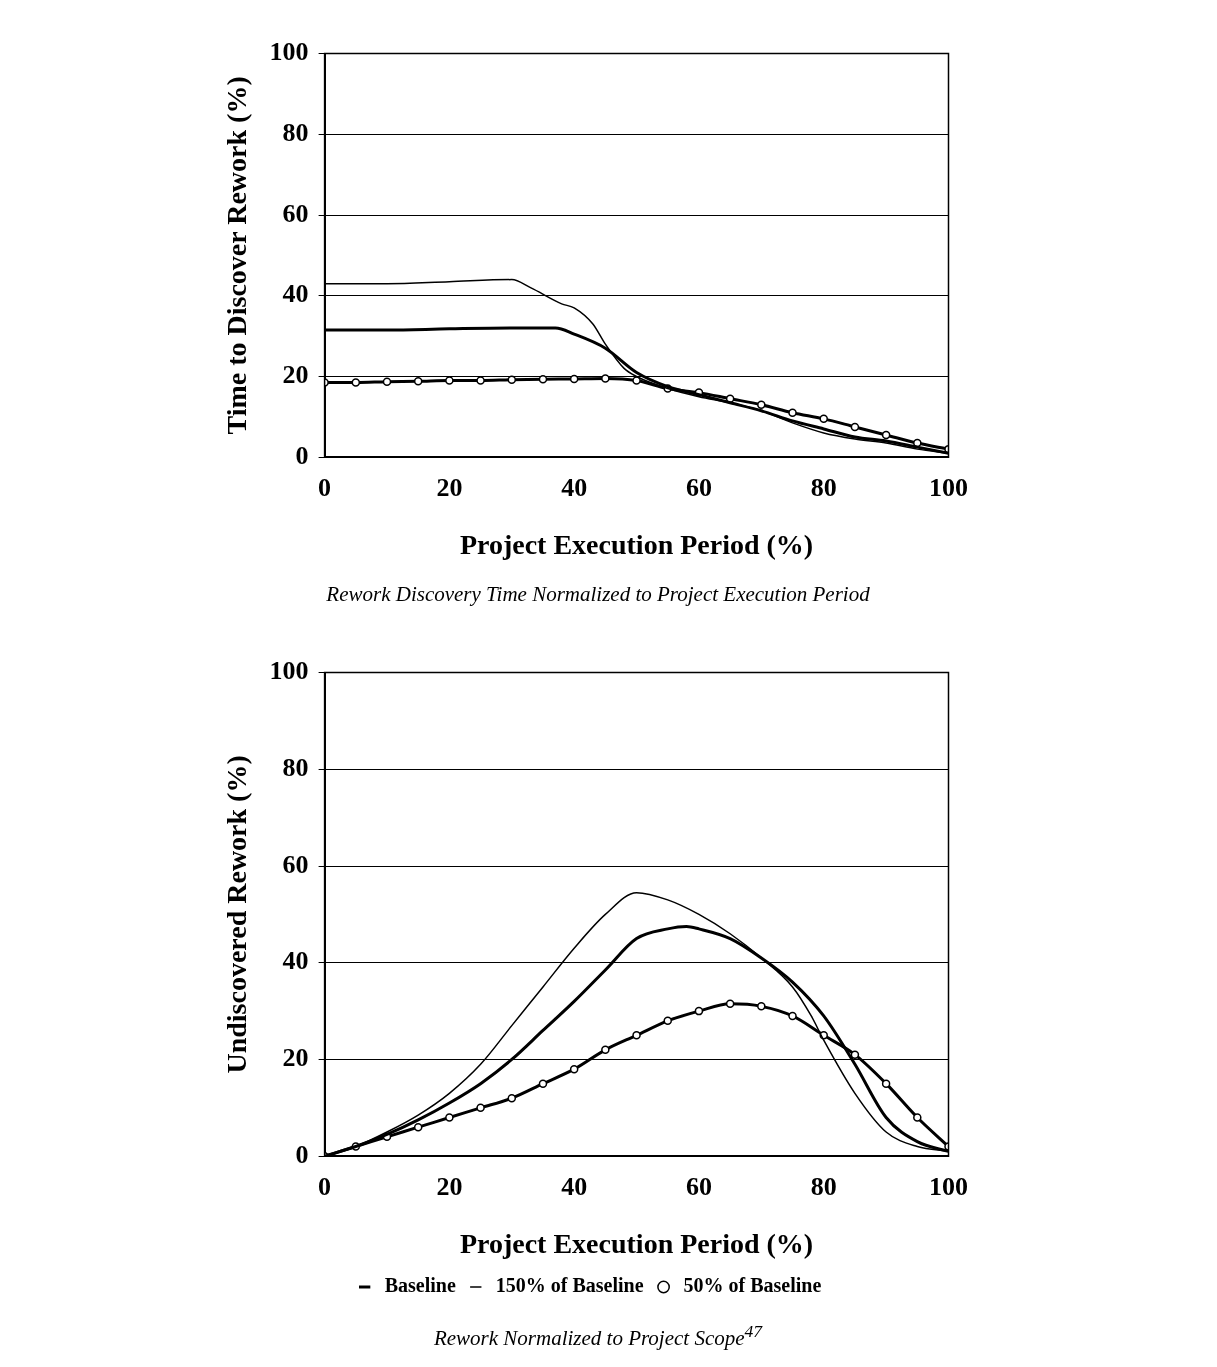  What do you see at coordinates (420, 1285) in the screenshot?
I see `legend-label: Baseline` at bounding box center [420, 1285].